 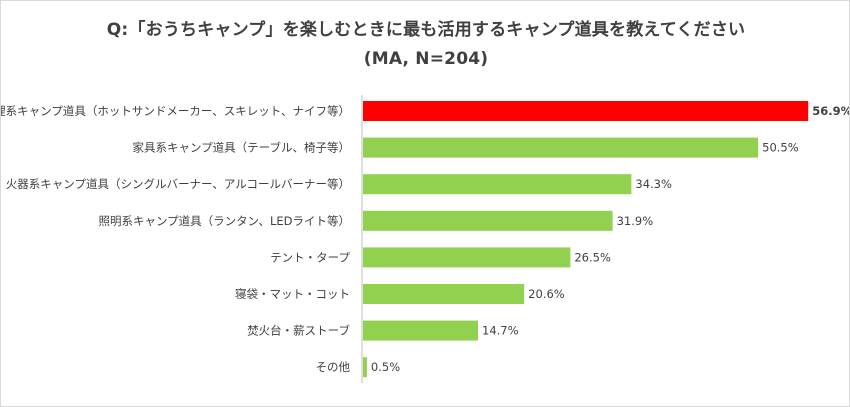 What do you see at coordinates (225, 221) in the screenshot?
I see `category-label: 照明系キャンプ道具（ランタン、LEDライト等）` at bounding box center [225, 221].